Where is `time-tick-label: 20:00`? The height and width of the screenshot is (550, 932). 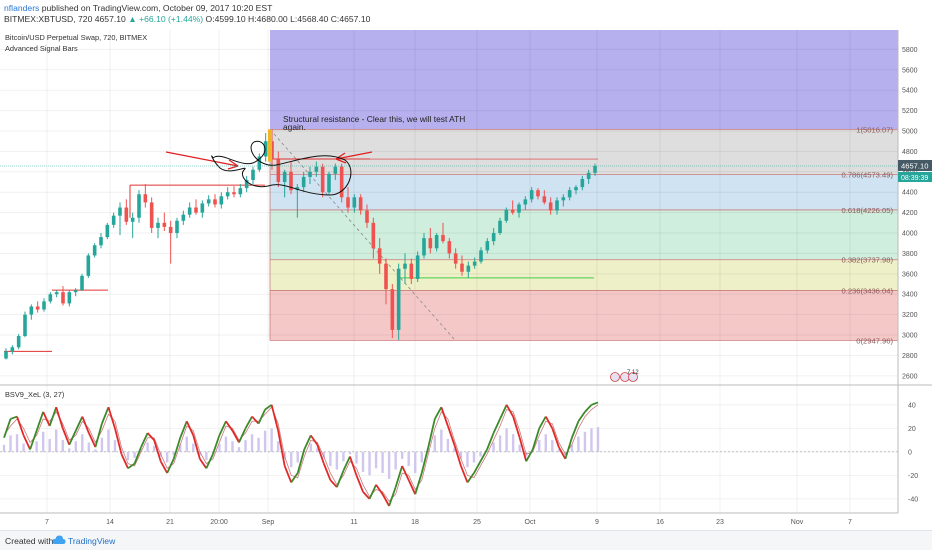 time-tick-label: 20:00 is located at coordinates (219, 522).